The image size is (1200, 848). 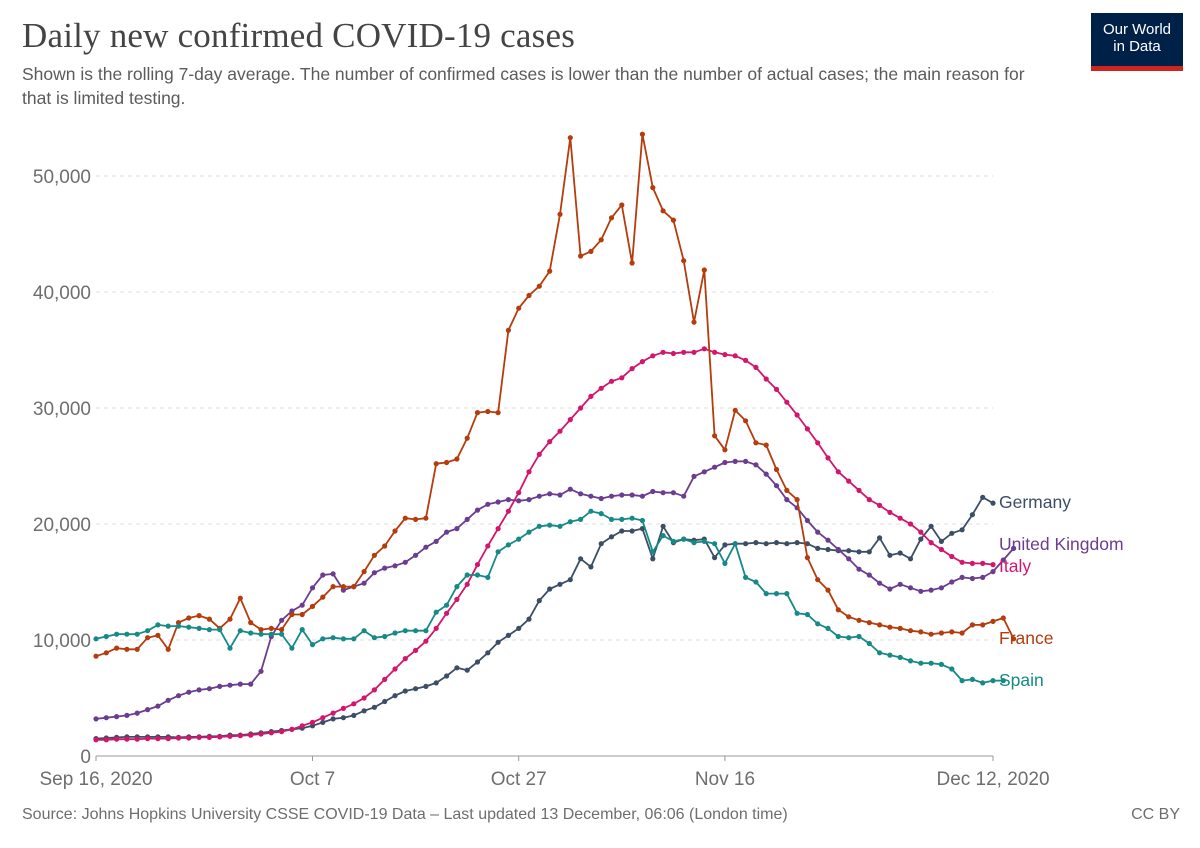 What do you see at coordinates (1155, 814) in the screenshot?
I see `license-link: CC BY` at bounding box center [1155, 814].